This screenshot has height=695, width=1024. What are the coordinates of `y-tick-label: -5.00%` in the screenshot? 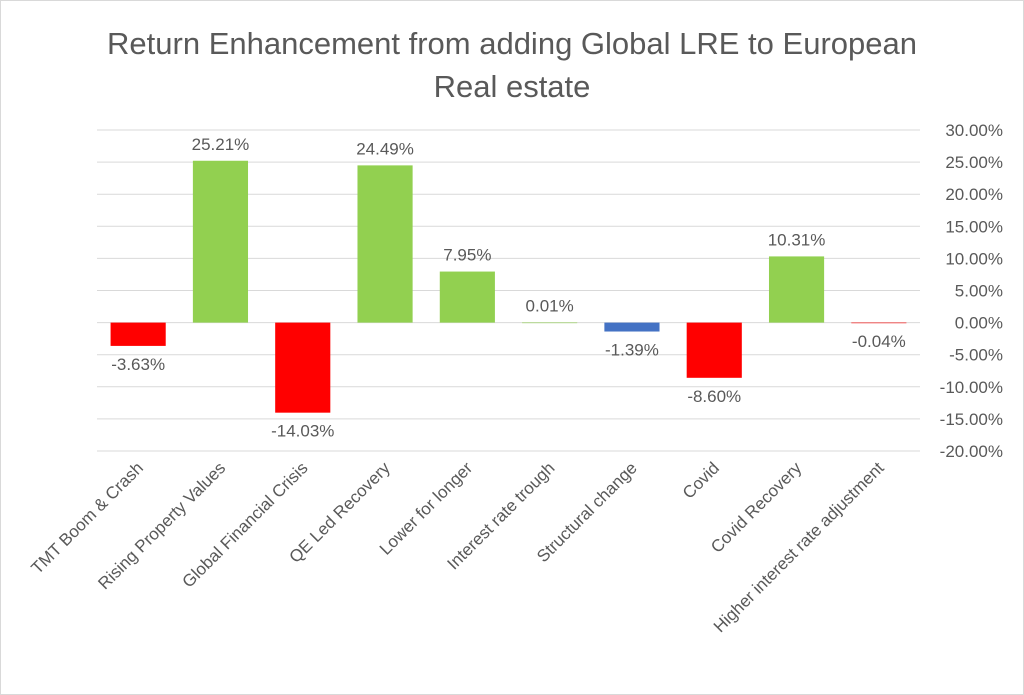 It's located at (976, 355).